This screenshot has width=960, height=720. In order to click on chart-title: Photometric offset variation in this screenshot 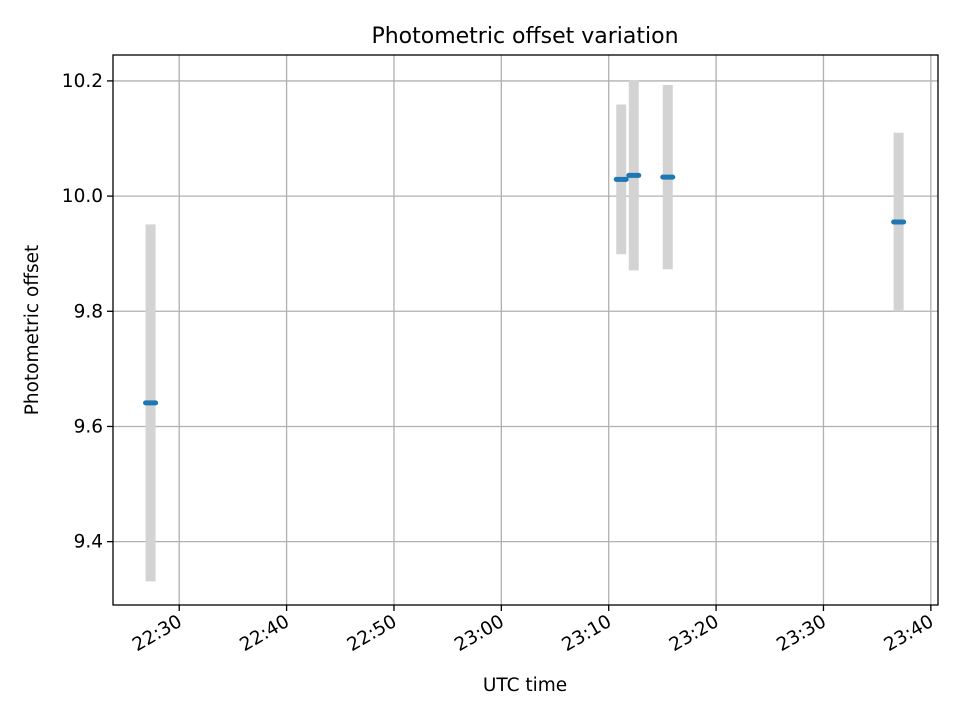, I will do `click(524, 36)`.